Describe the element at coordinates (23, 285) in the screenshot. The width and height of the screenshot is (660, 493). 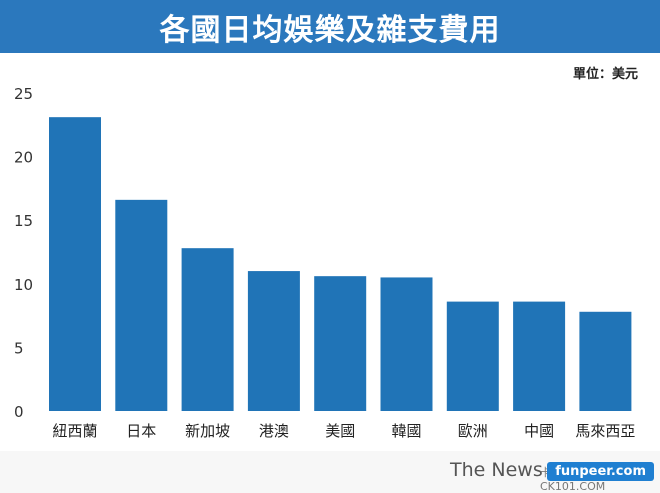
I see `y-tick-label: 10` at that location.